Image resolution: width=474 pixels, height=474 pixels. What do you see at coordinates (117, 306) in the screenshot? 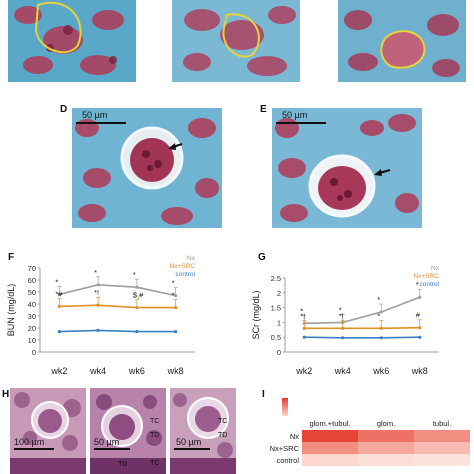
I see `series-line-nx-src` at bounding box center [117, 306].